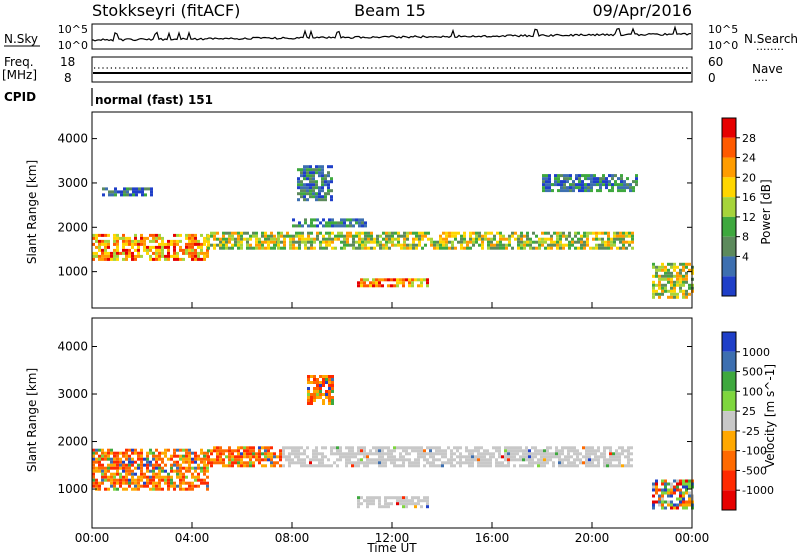 The height and width of the screenshot is (554, 800). I want to click on colorbar-swatch, so click(729, 147).